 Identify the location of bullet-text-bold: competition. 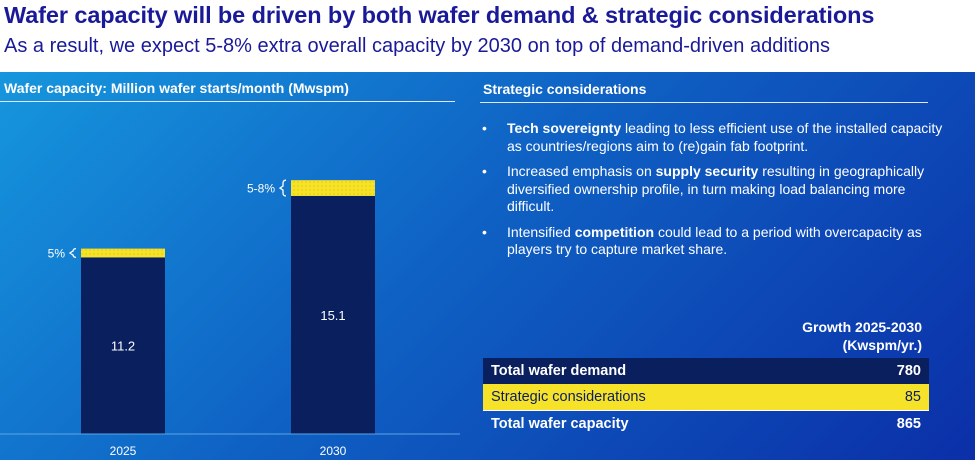
(614, 231).